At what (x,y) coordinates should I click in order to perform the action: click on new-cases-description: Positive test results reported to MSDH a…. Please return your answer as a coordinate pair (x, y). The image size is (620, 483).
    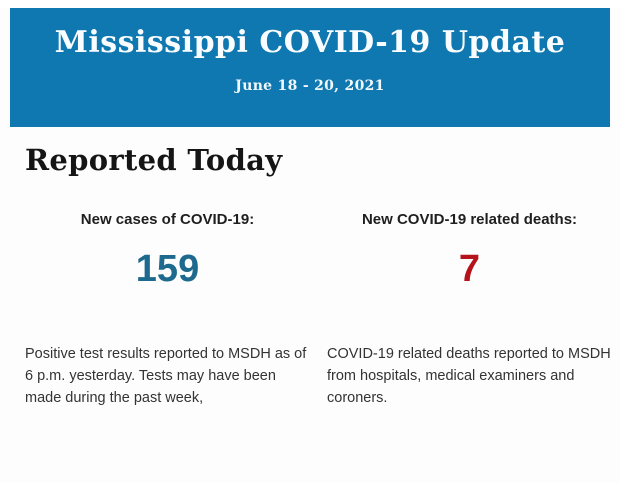
    Looking at the image, I should click on (166, 376).